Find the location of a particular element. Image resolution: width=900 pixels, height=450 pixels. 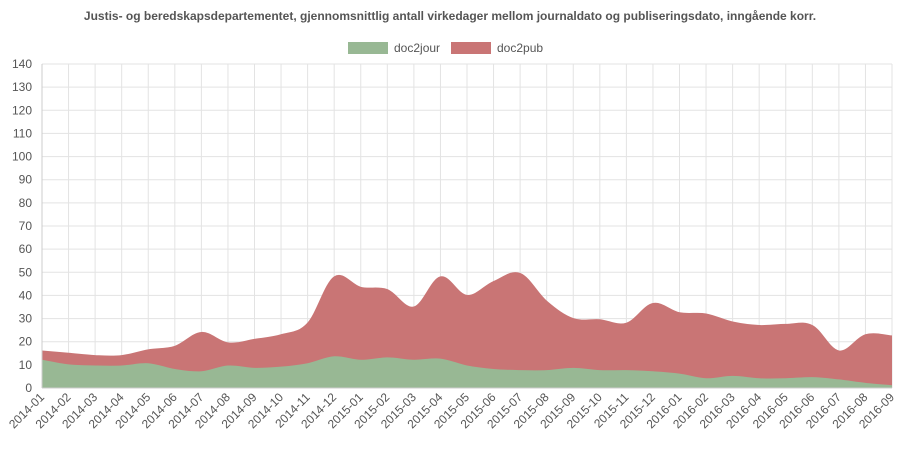

y-tick-label: 120 is located at coordinates (22, 110).